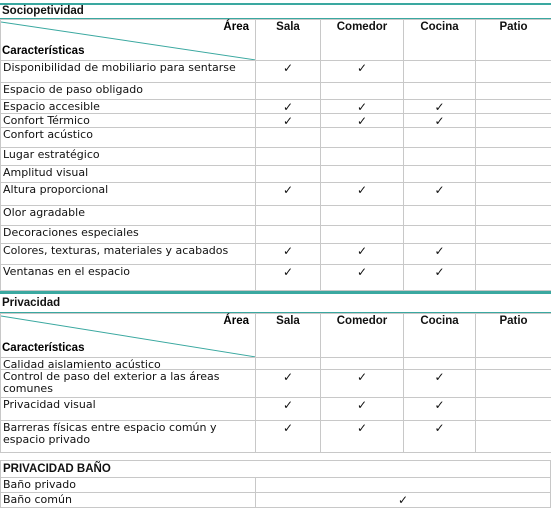  I want to click on bath-title: PRIVACIDAD BAÑO, so click(275, 469).